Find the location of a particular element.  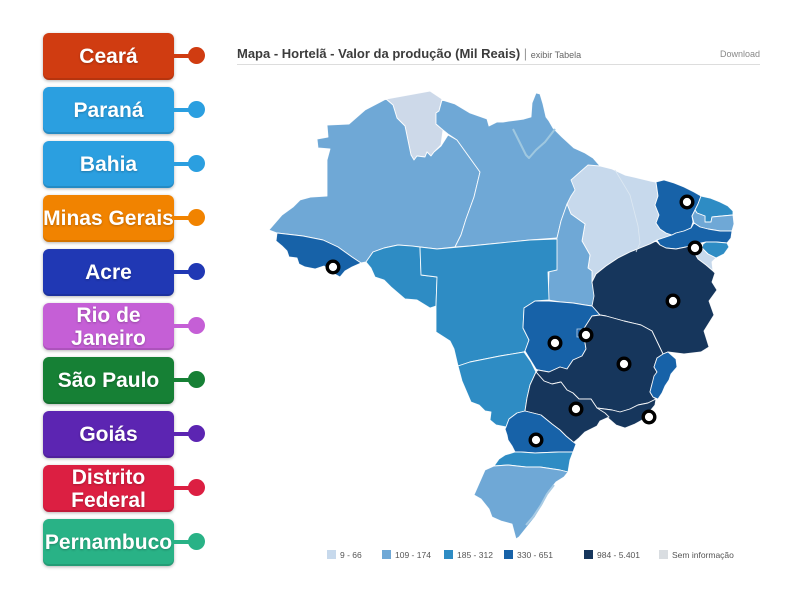

svg-text: Sem informação is located at coordinates (703, 555).